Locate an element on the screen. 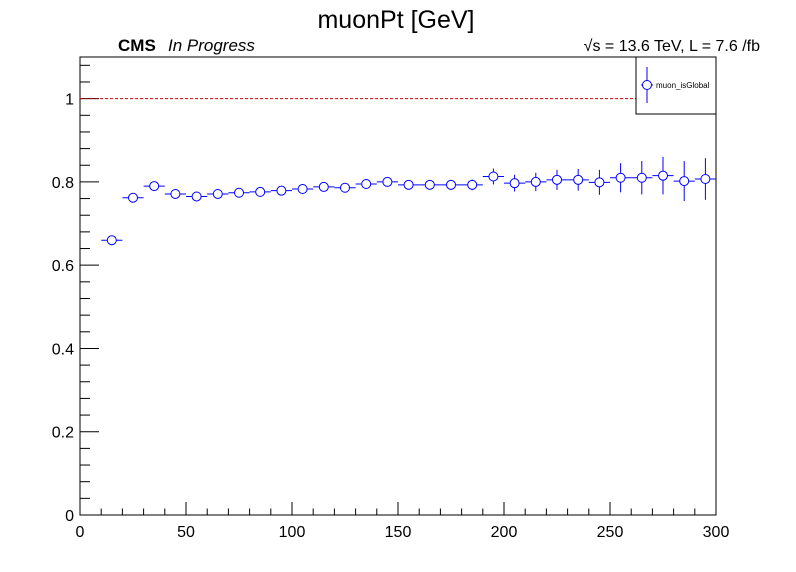  lumi-sqrt: √s is located at coordinates (592, 46).